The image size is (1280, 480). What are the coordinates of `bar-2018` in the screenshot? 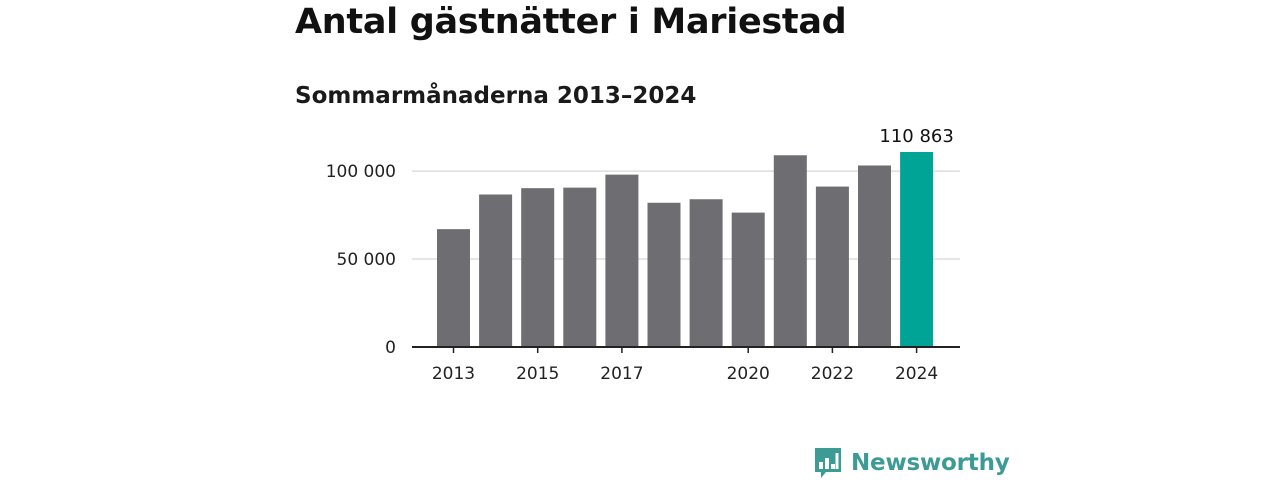 It's located at (664, 274).